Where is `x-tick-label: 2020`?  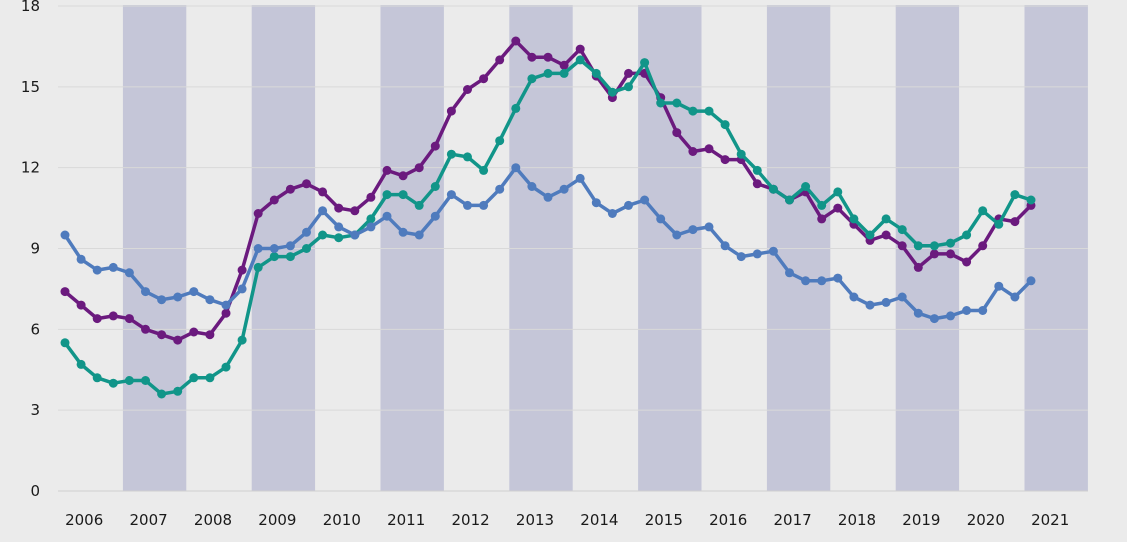
x-tick-label: 2020 is located at coordinates (986, 520).